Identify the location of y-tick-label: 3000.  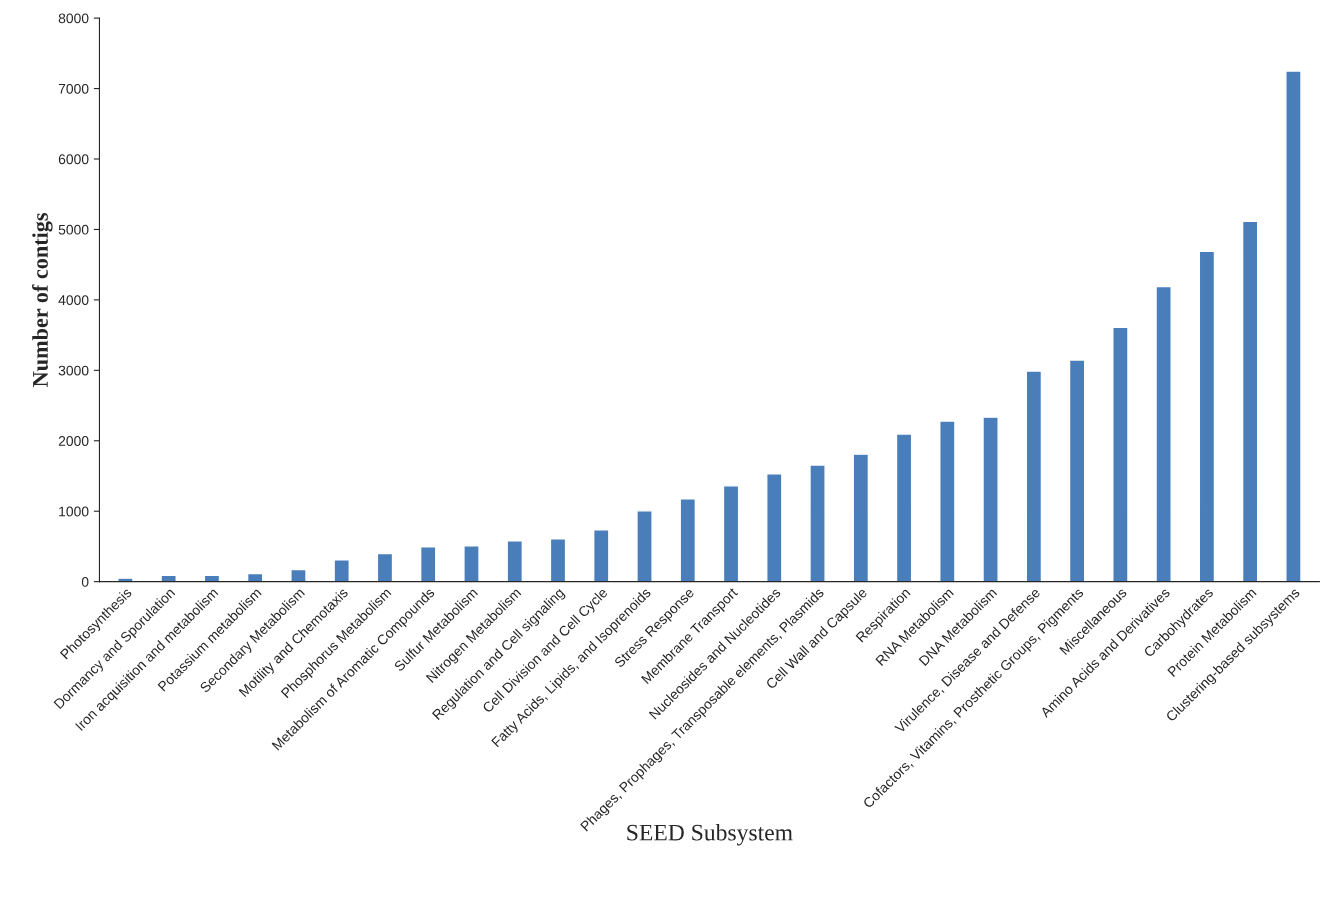
(73, 370).